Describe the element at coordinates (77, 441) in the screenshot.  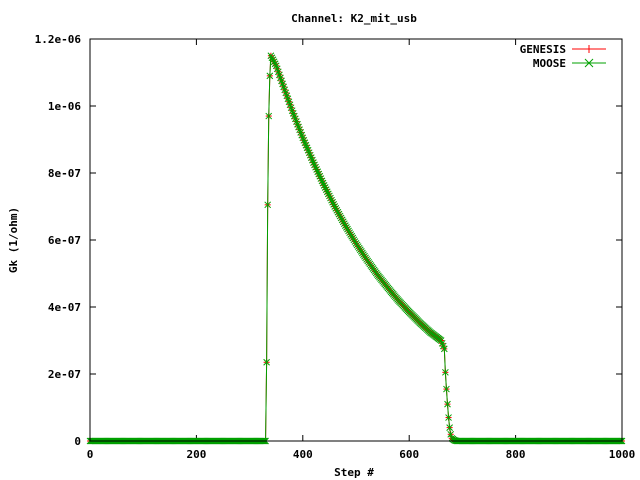
I see `y-tick-label: 0` at that location.